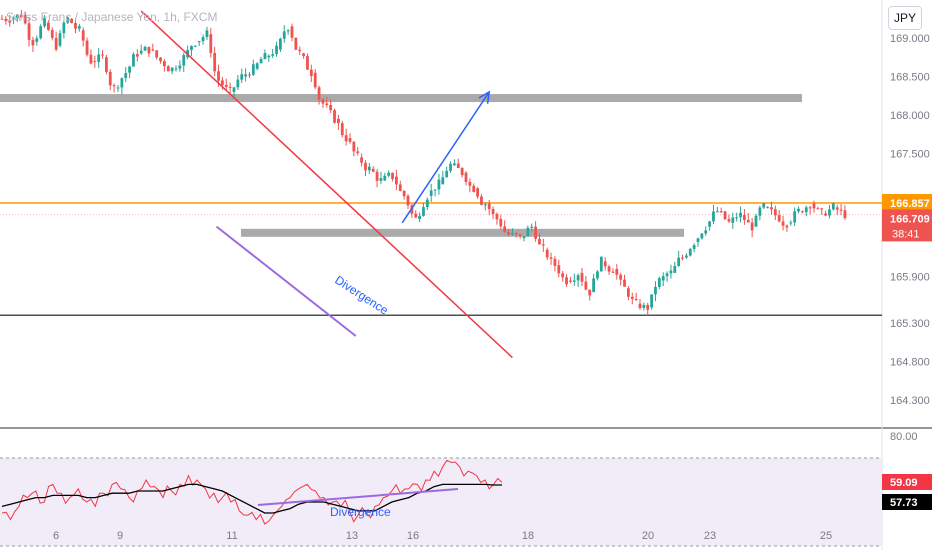 This screenshot has width=932, height=550. Describe the element at coordinates (910, 78) in the screenshot. I see `price-tick-label: 168.500` at that location.